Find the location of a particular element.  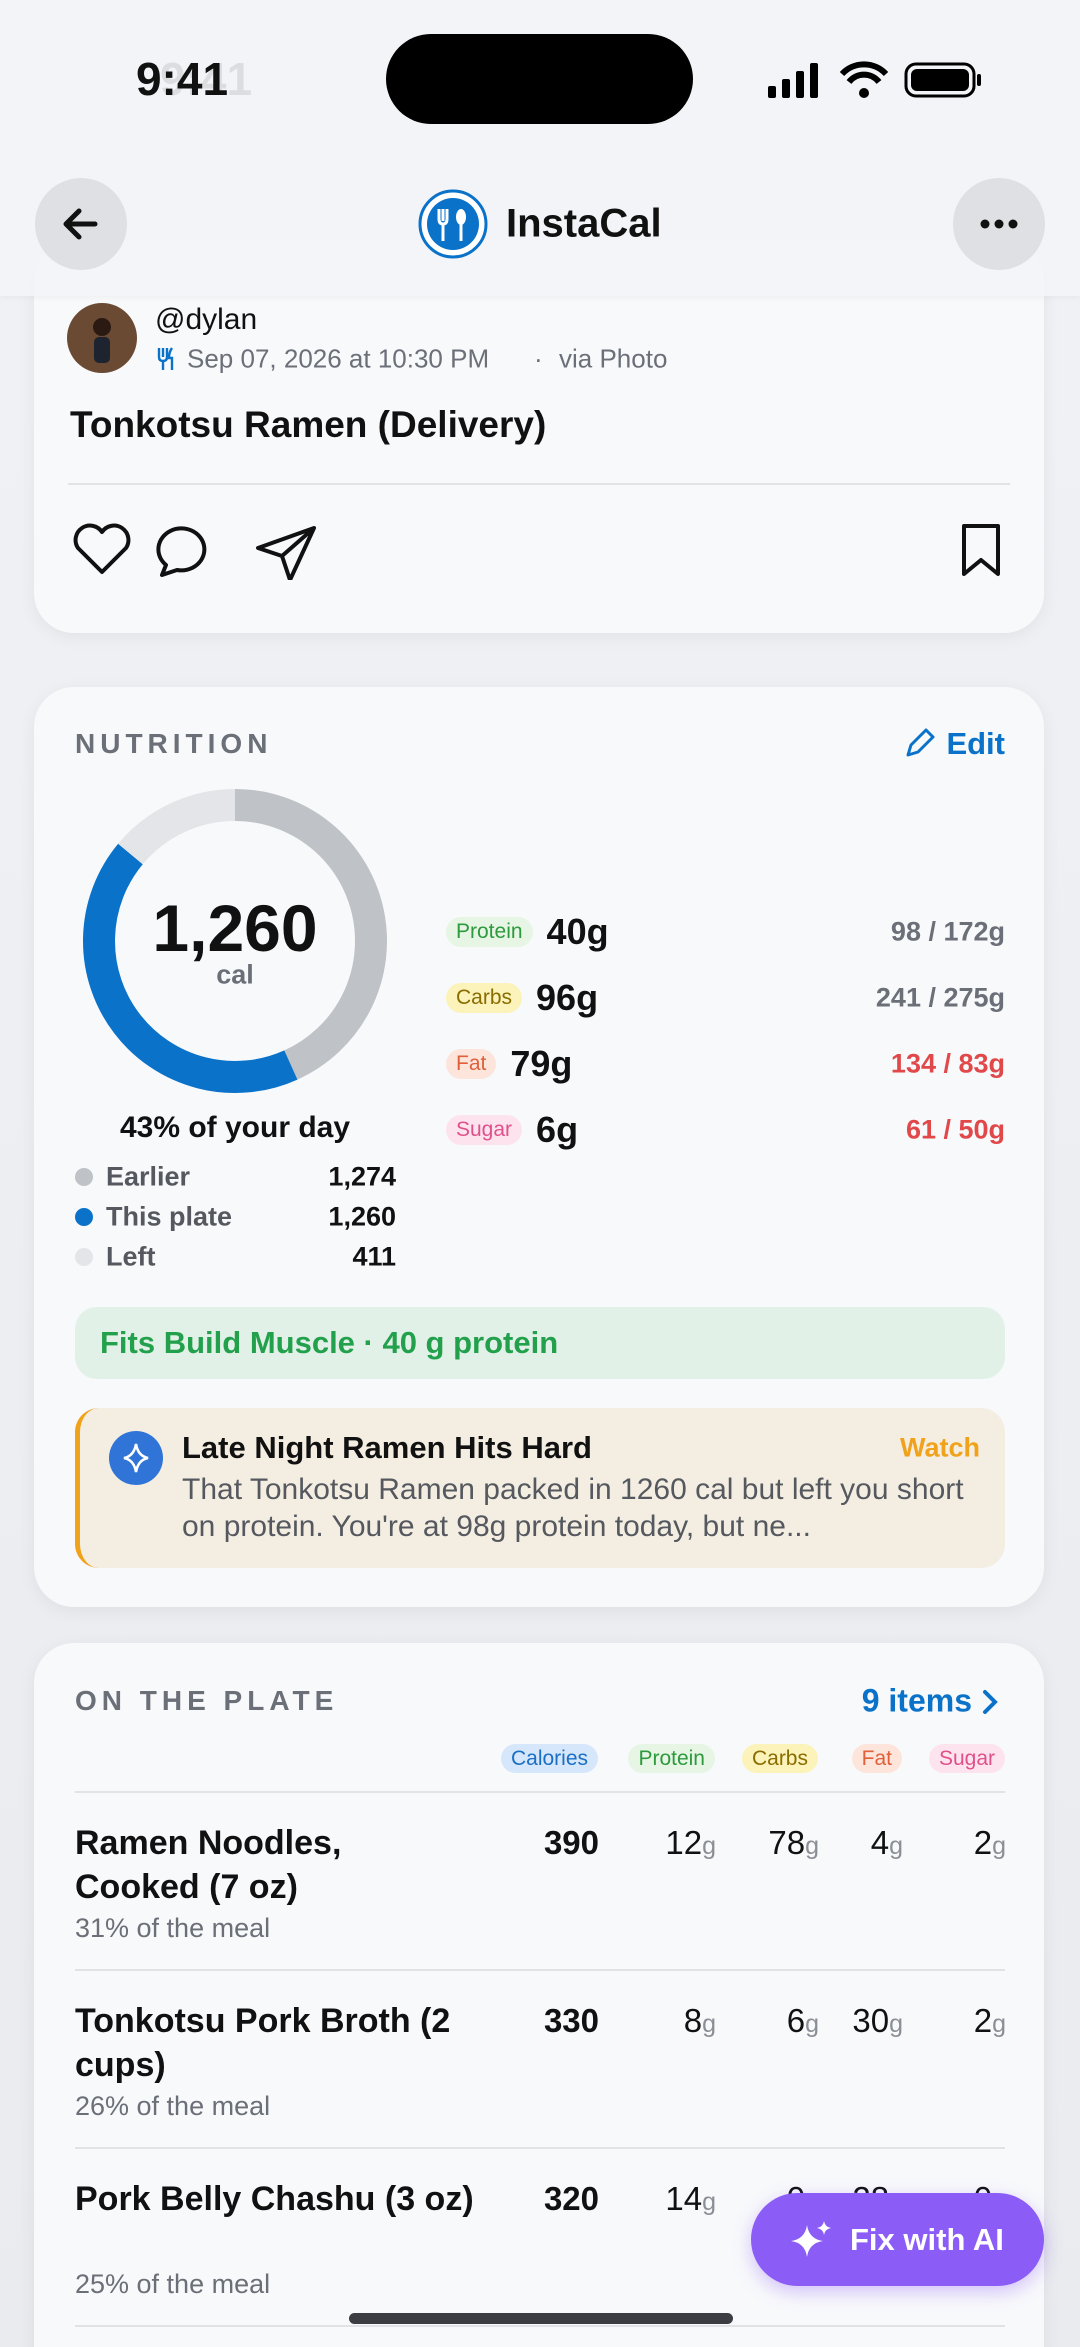

edit-button: Edit is located at coordinates (975, 743).